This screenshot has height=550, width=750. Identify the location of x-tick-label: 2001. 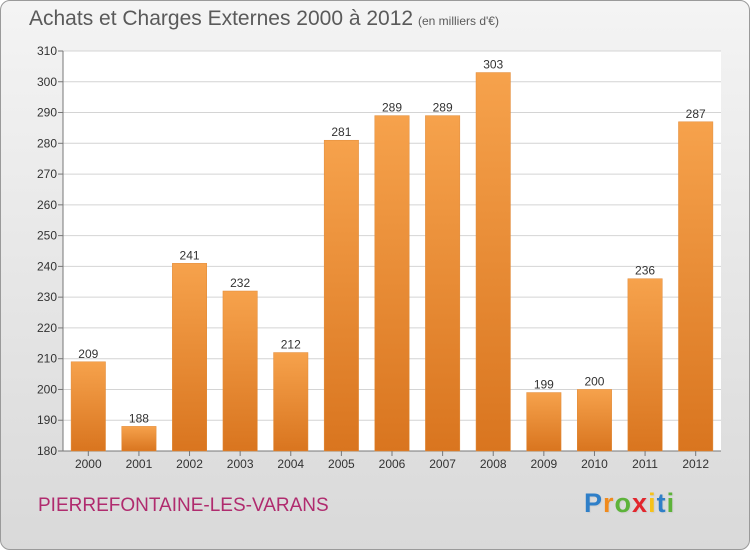
(139, 464).